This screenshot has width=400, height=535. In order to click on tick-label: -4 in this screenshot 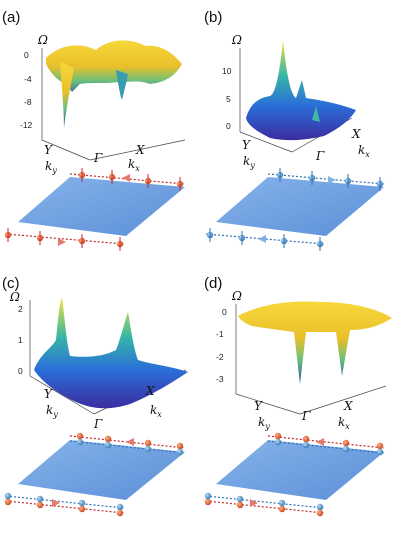, I will do `click(28, 79)`.